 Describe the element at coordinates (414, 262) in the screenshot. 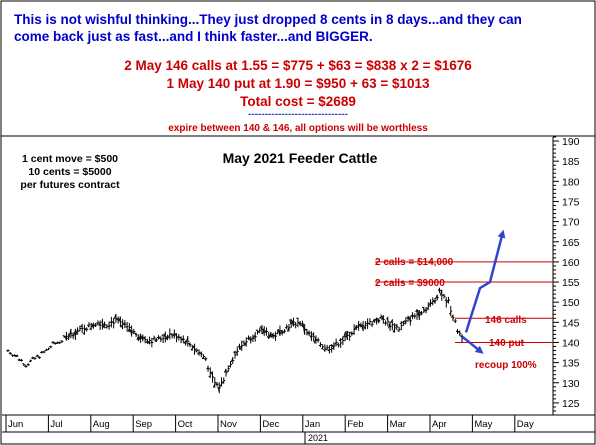

I see `label-2-calls-14000: 2 calls = $14,000` at that location.